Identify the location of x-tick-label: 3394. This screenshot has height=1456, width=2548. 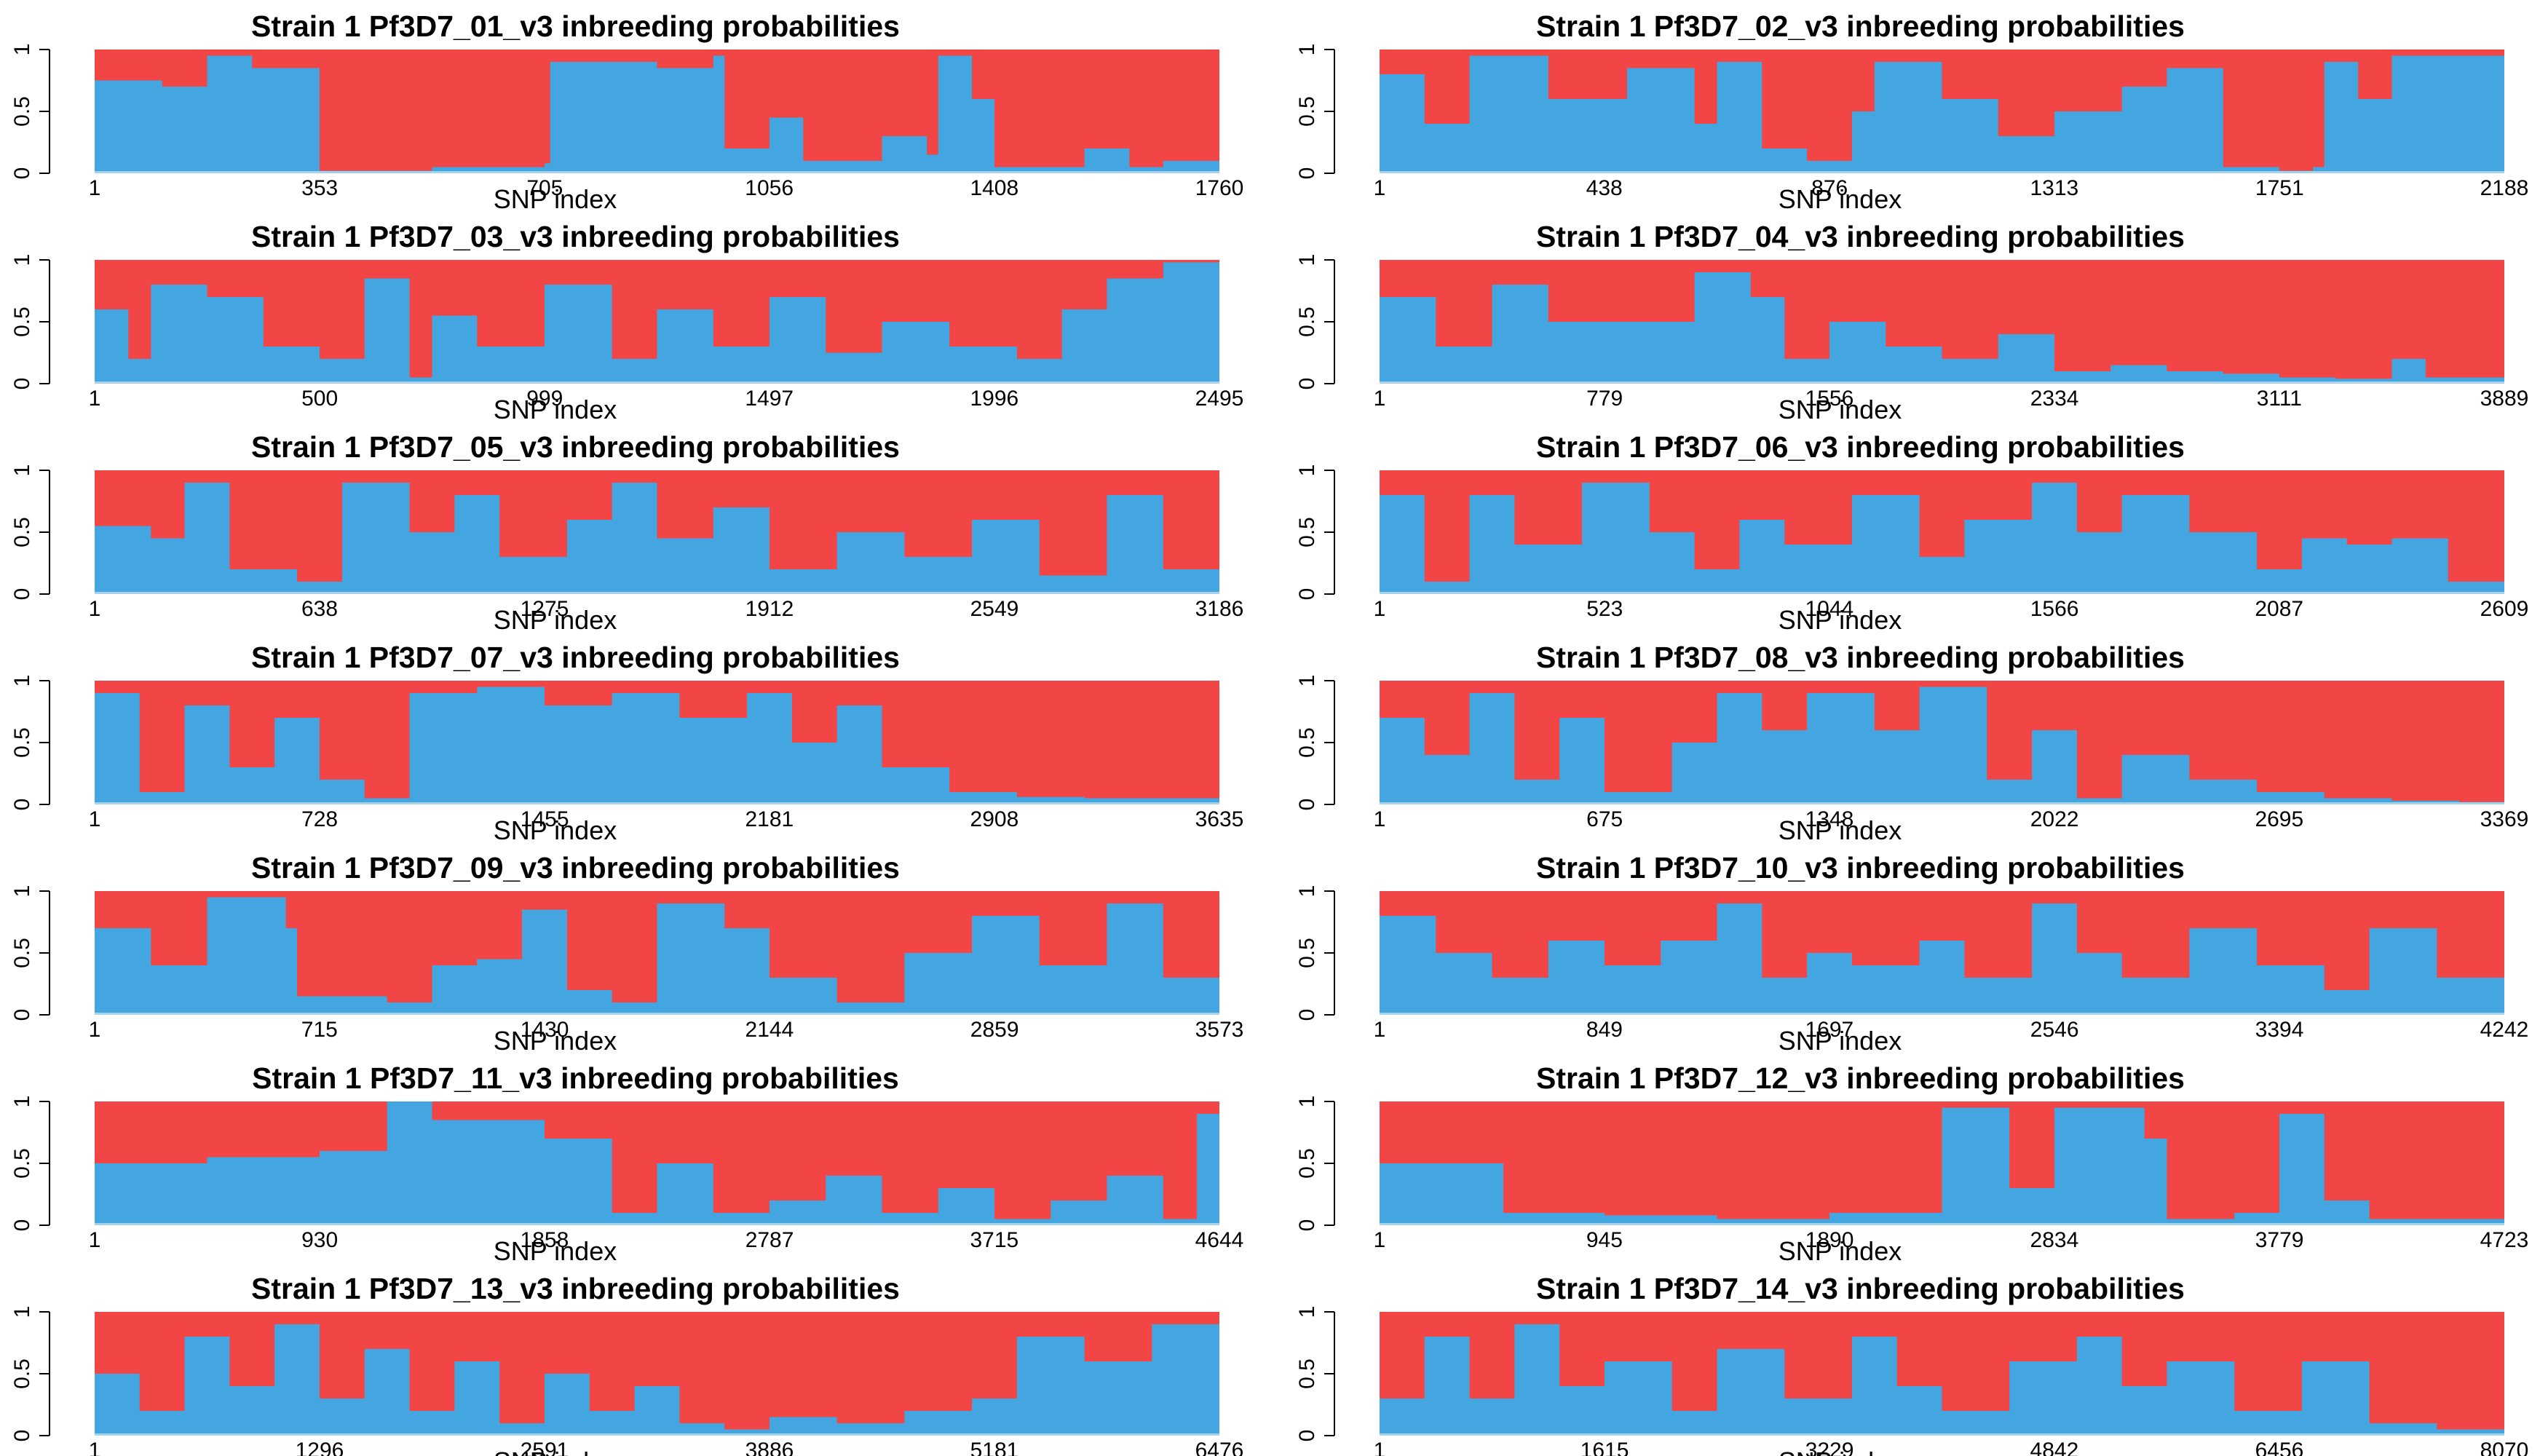
(2279, 1030).